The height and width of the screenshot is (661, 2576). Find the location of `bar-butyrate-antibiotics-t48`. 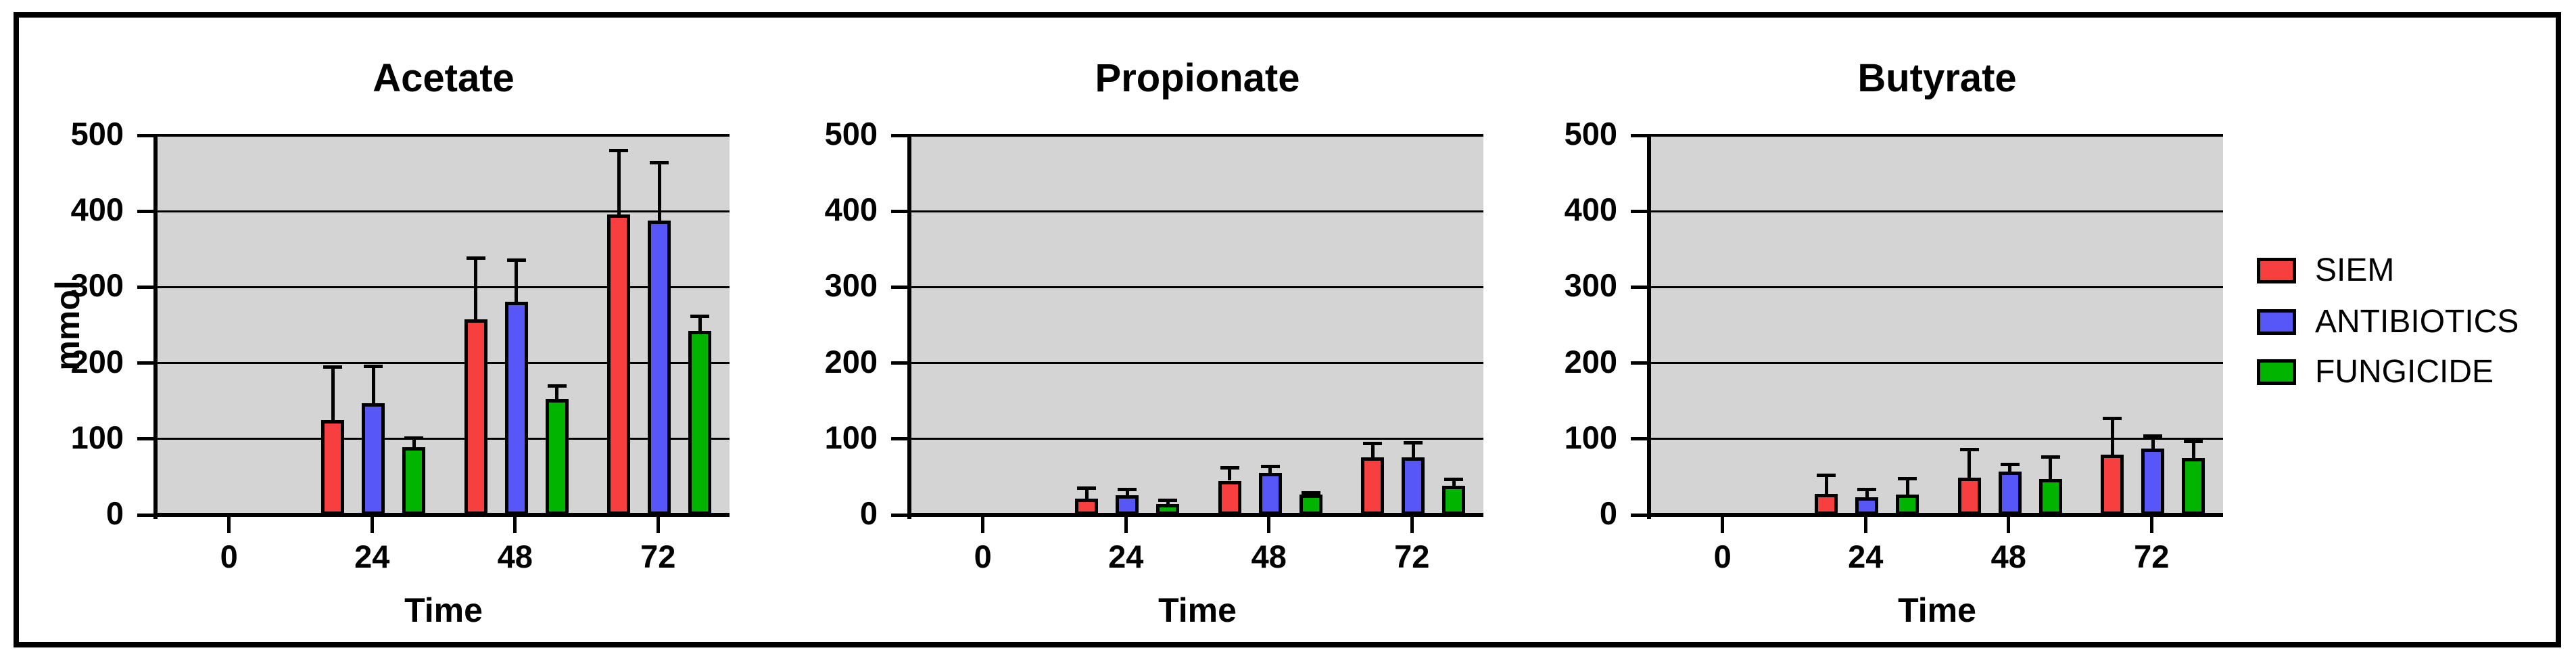

bar-butyrate-antibiotics-t48 is located at coordinates (2010, 493).